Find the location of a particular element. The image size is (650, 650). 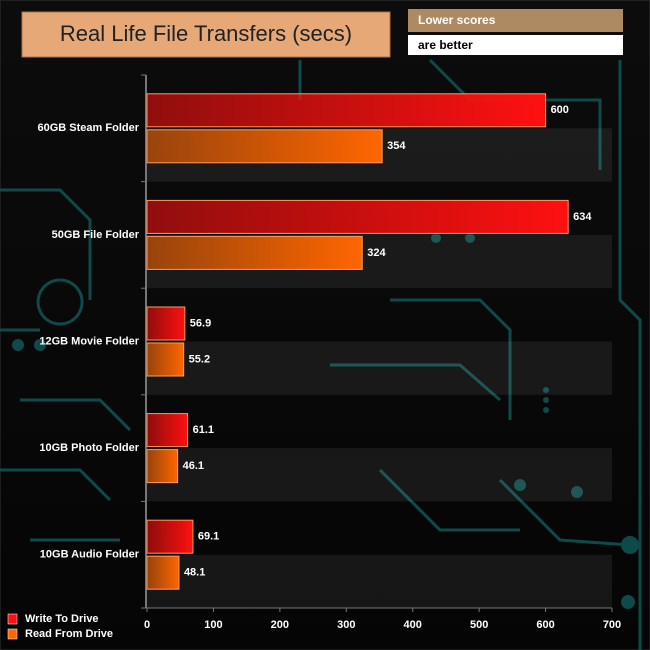

value-label: 46.1 is located at coordinates (193, 466).